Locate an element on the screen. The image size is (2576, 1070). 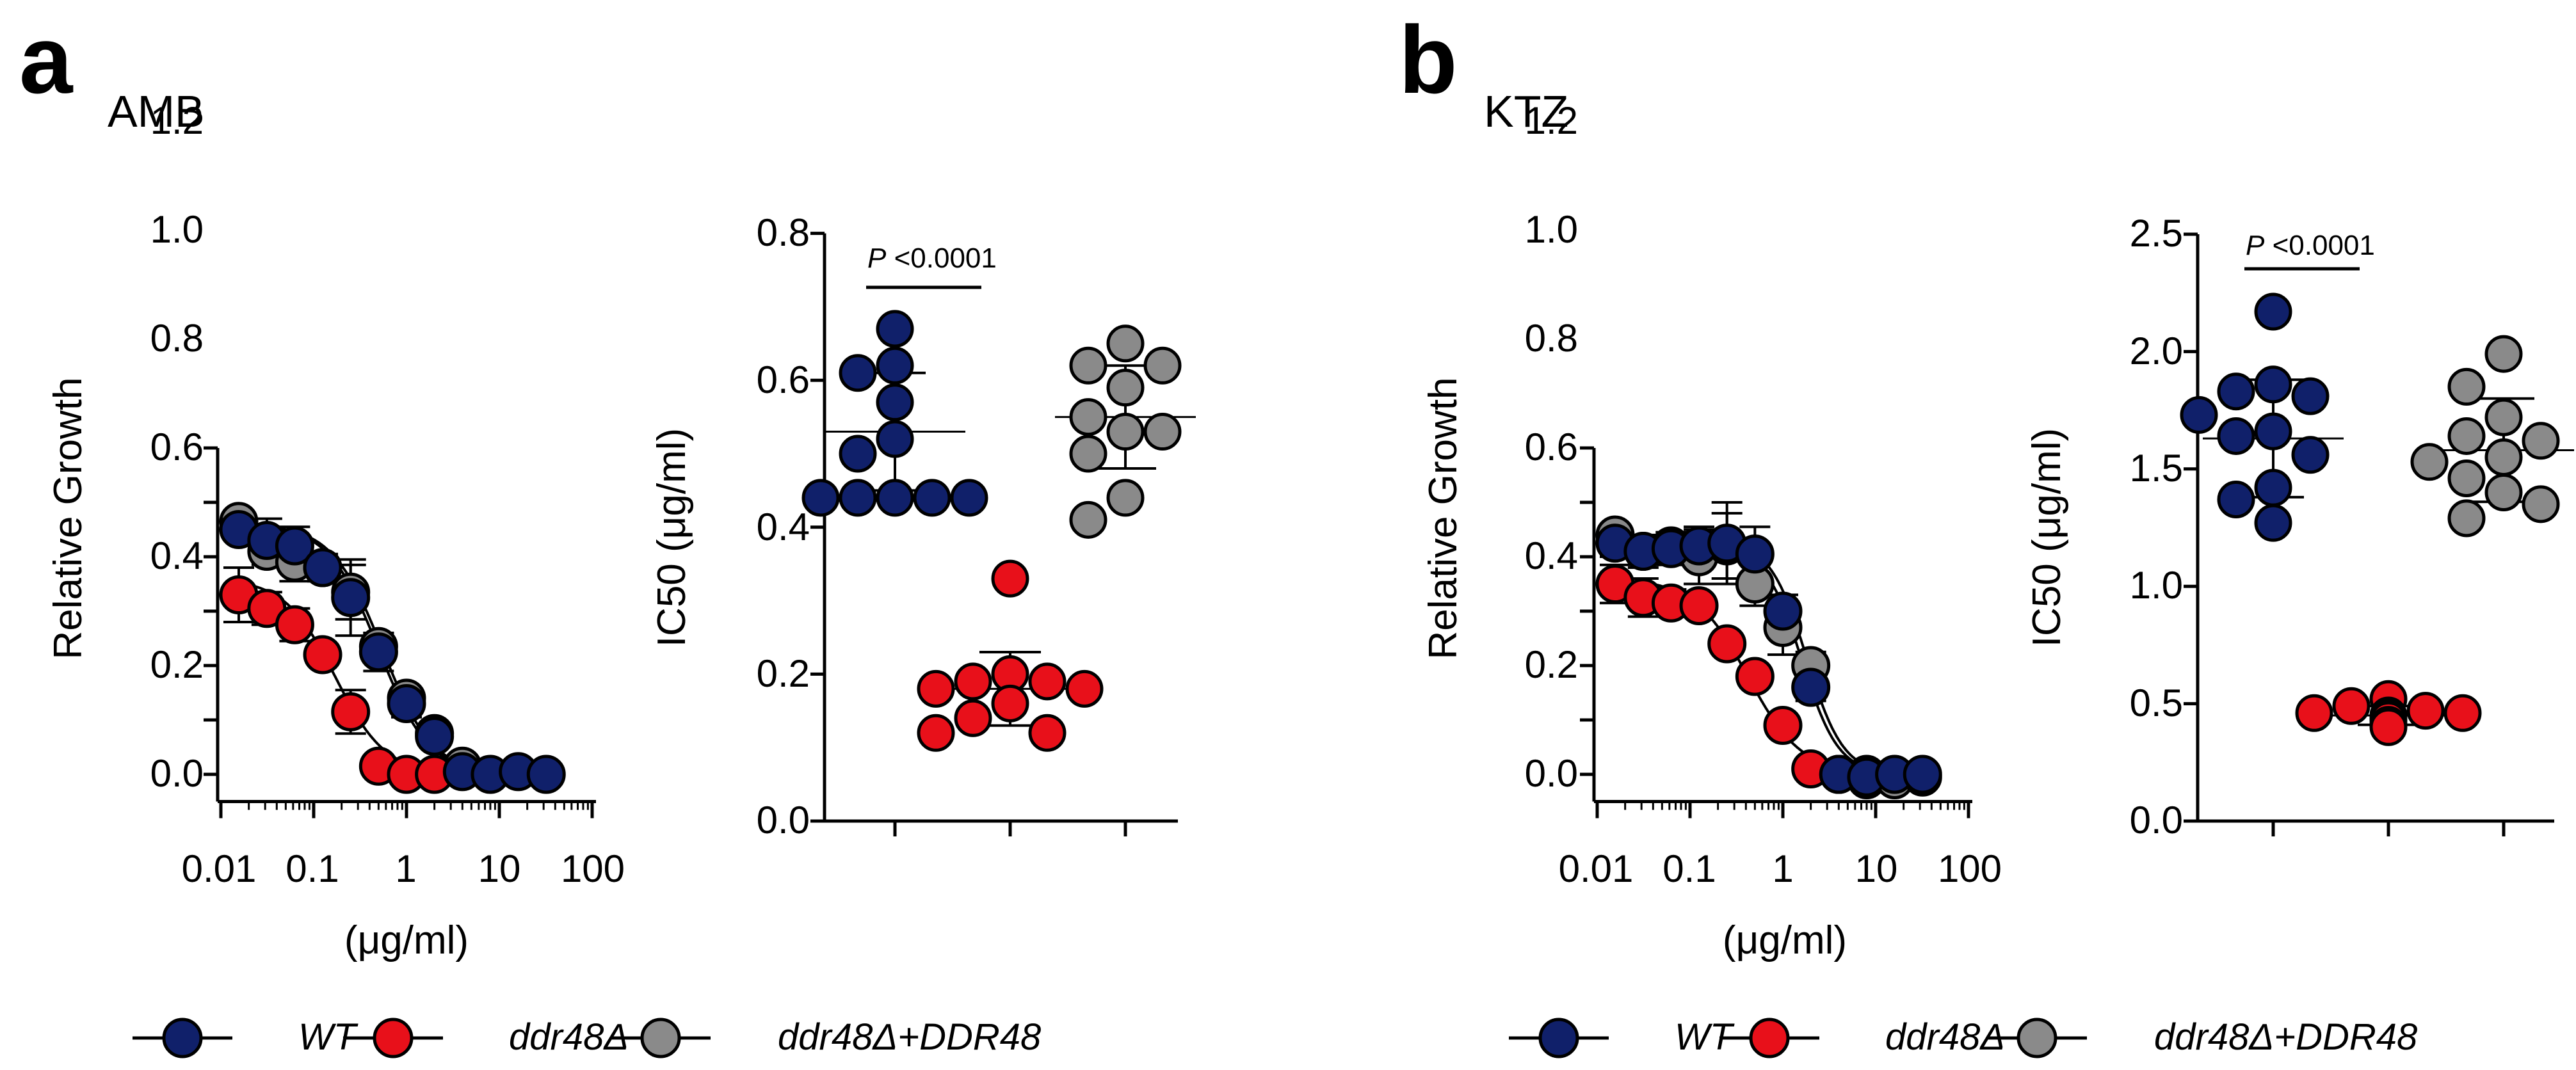
p-symbol: P is located at coordinates (877, 258).